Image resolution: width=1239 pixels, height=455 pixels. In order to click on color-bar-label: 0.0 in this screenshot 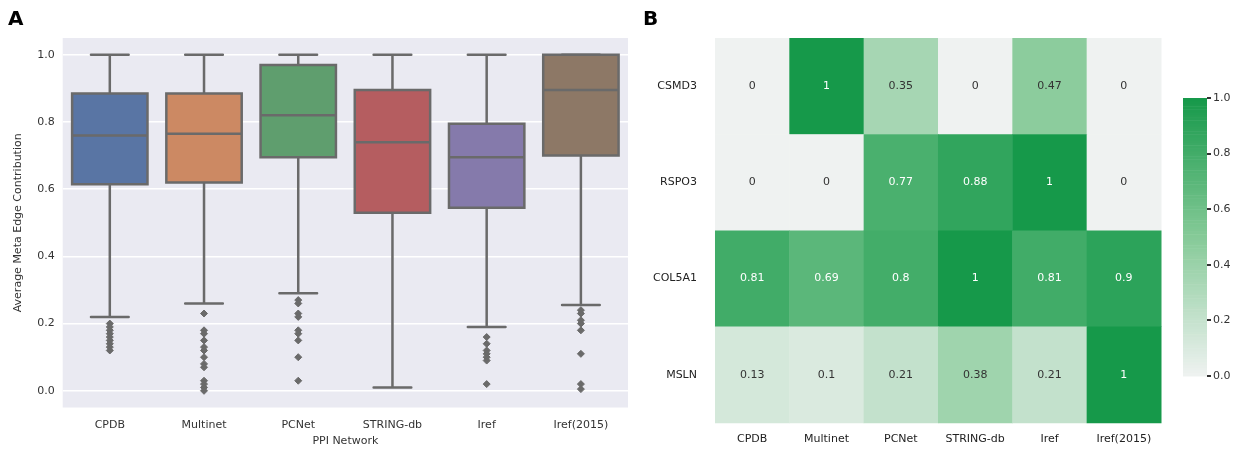, I will do `click(1222, 375)`.